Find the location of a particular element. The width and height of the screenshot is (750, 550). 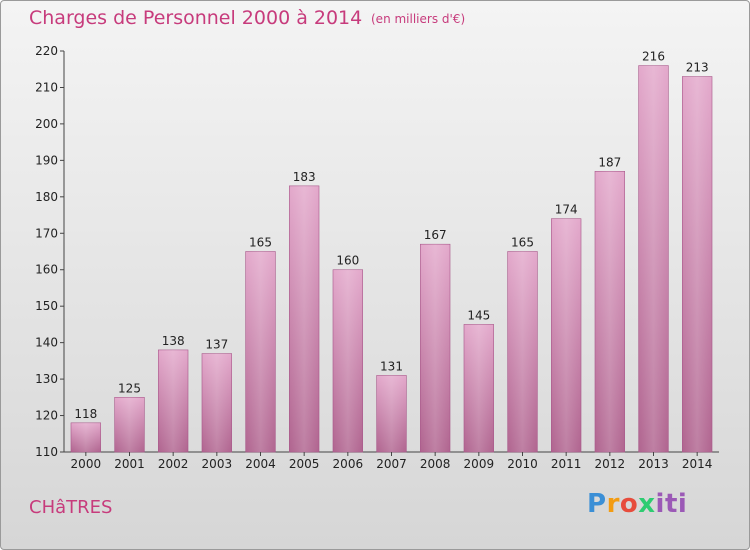

chart-subtitle: (en milliers d'€) is located at coordinates (418, 19).